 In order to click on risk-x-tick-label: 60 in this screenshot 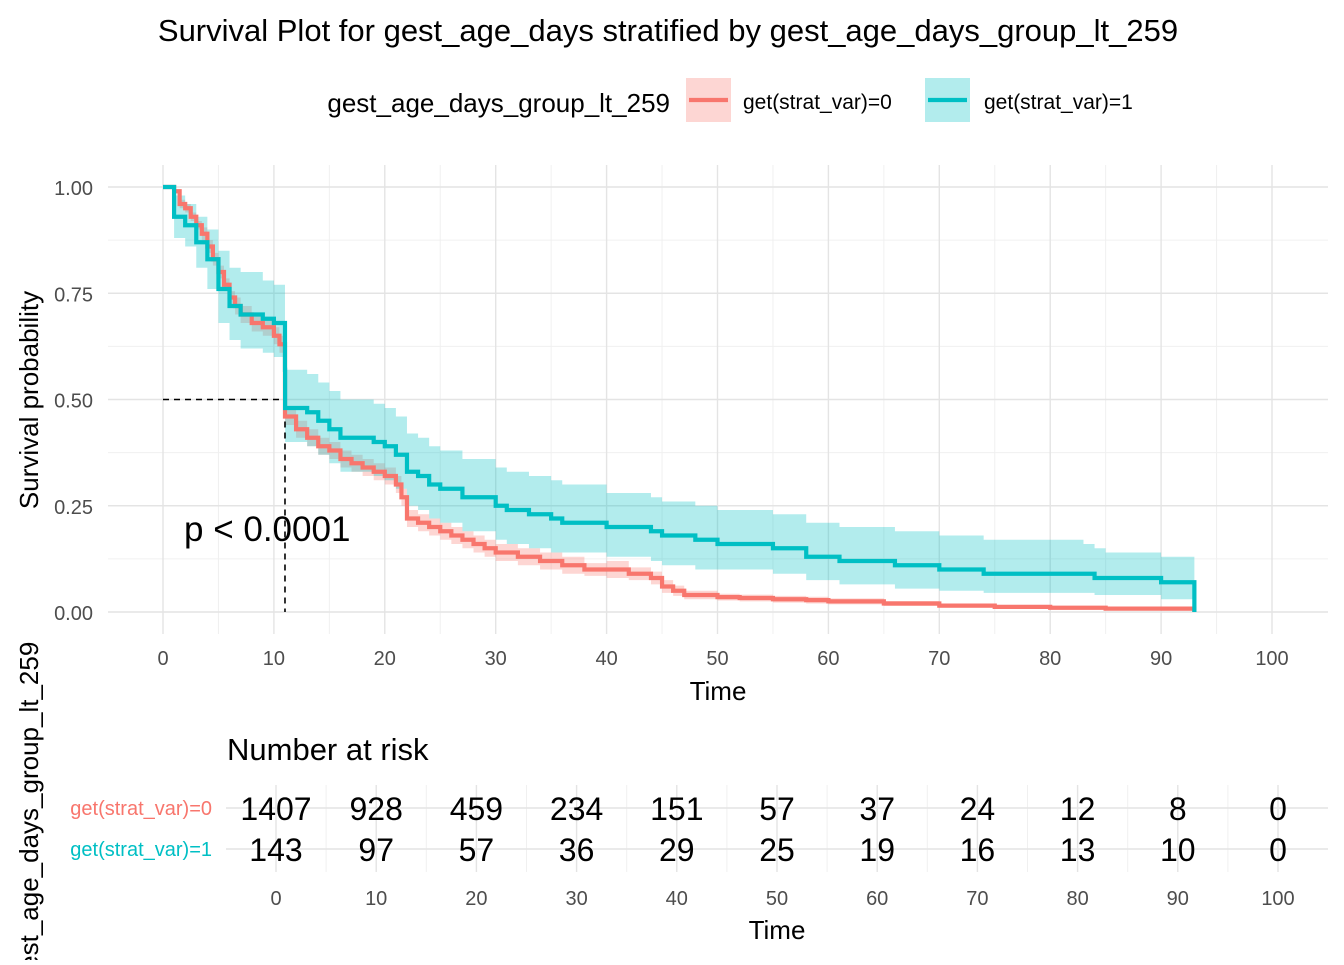, I will do `click(877, 899)`.